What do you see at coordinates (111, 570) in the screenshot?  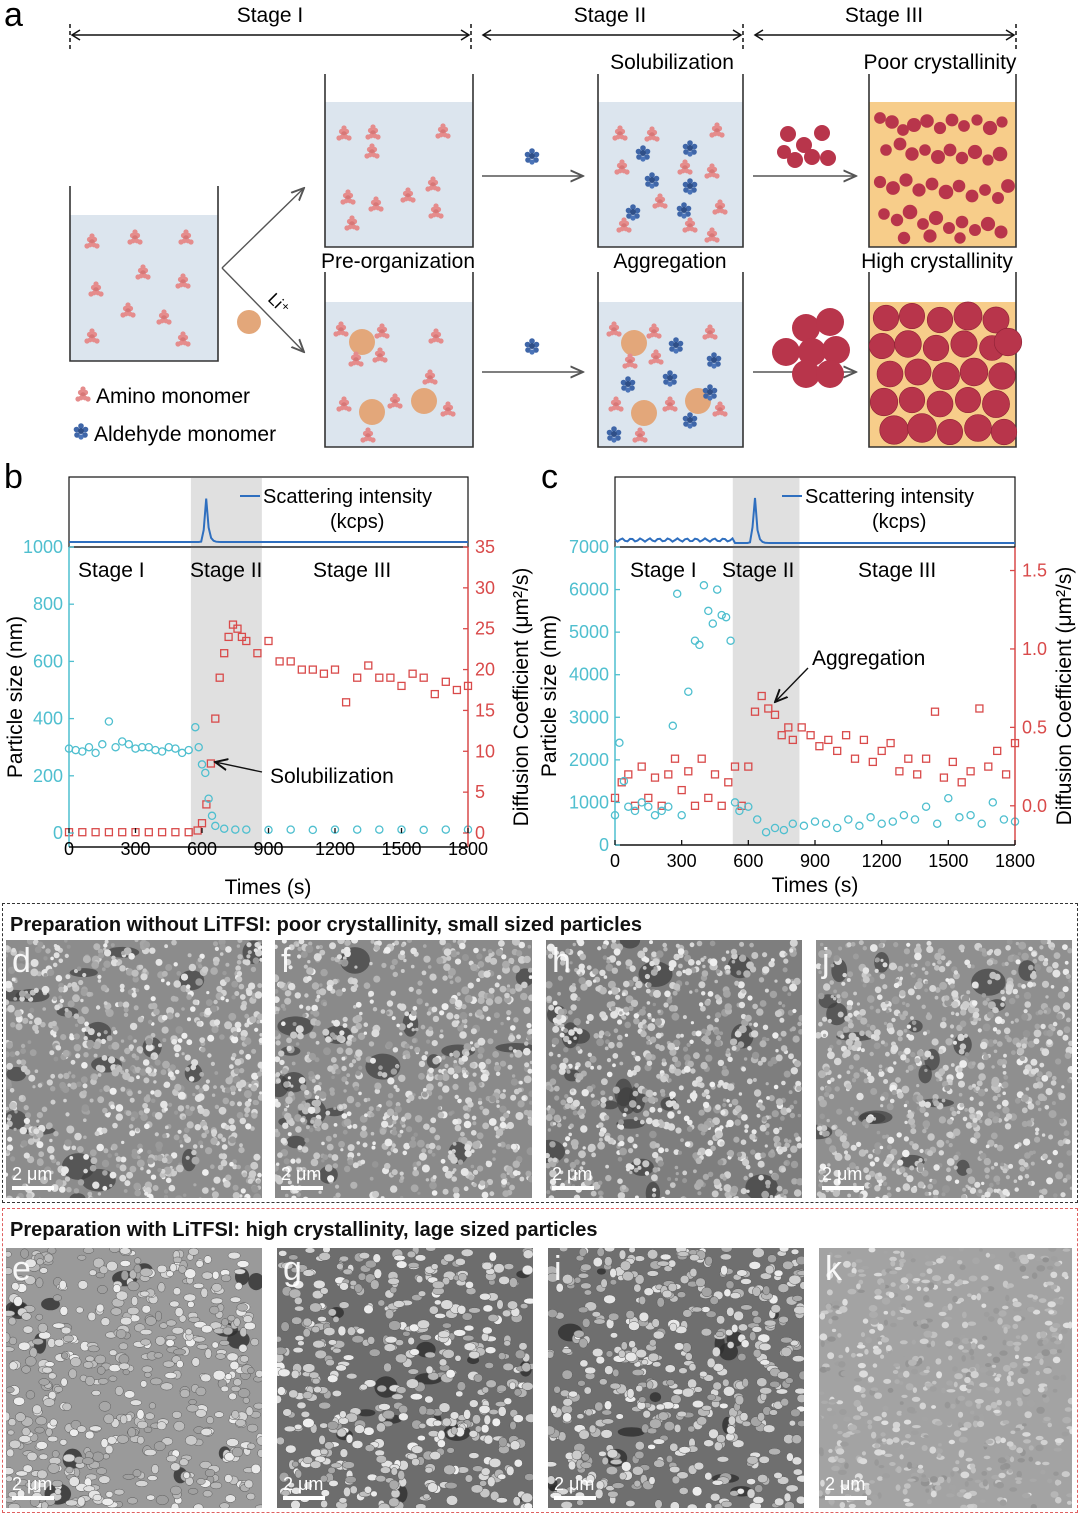 I see `chart-b-stage1: Stage I` at bounding box center [111, 570].